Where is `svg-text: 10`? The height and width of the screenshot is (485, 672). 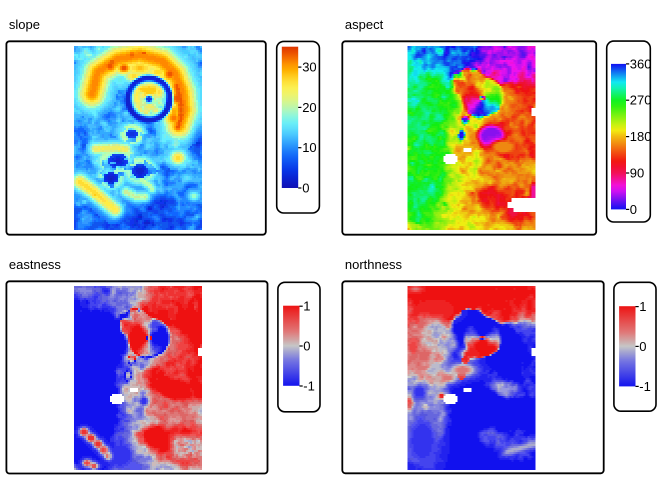
svg-text: 10 is located at coordinates (309, 147).